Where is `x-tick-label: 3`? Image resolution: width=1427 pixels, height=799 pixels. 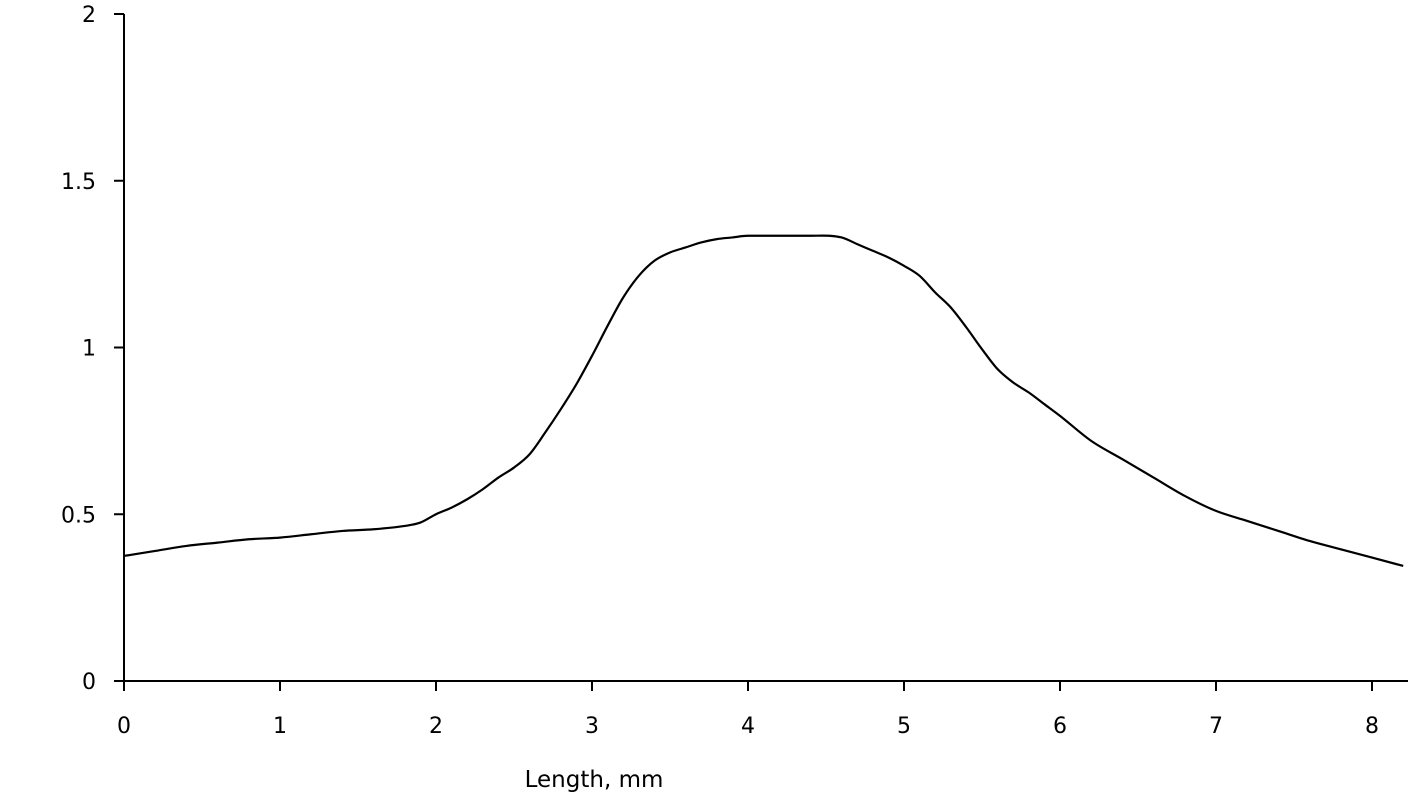 x-tick-label: 3 is located at coordinates (592, 726).